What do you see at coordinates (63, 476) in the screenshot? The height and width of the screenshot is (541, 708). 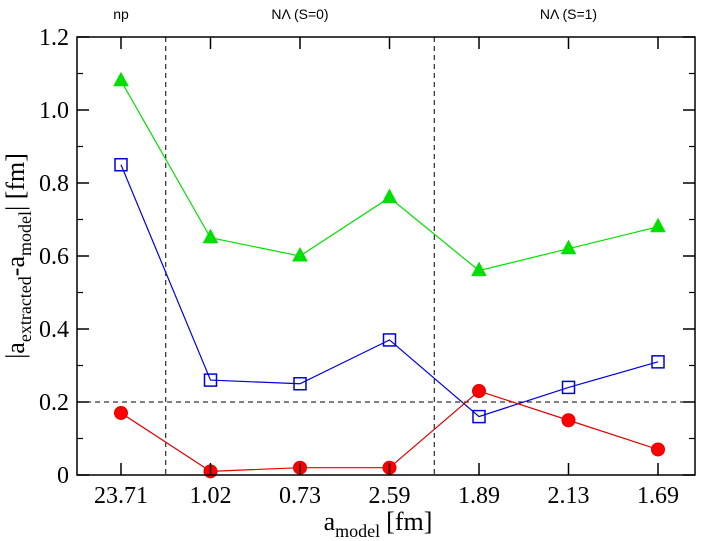 I see `y-tick-label: 0` at bounding box center [63, 476].